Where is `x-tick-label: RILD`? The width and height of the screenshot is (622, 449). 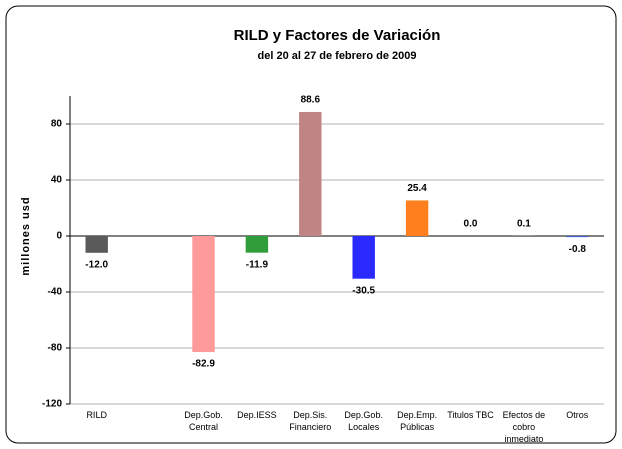 x-tick-label: RILD is located at coordinates (96, 415).